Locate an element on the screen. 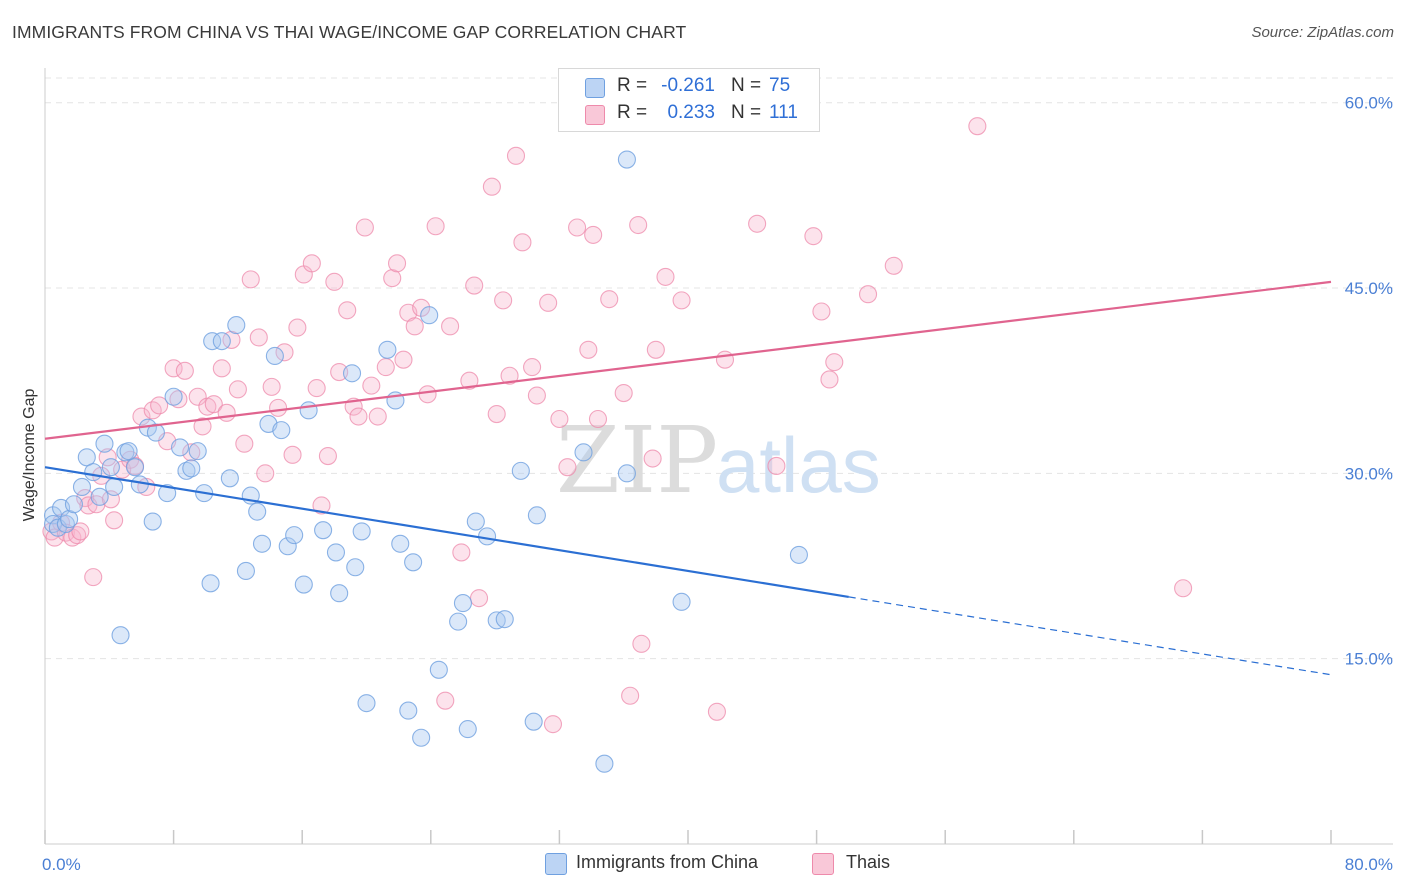 This screenshot has height=892, width=1406. legend-r-value: 0.233 is located at coordinates (691, 112).